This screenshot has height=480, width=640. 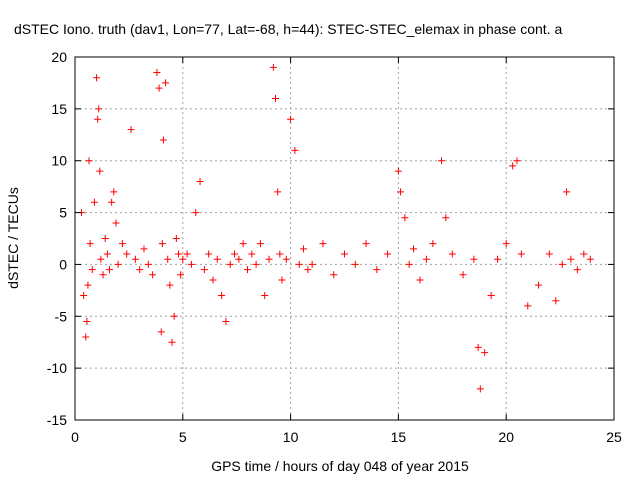 I want to click on y-tick-label: -10, so click(x=57, y=368).